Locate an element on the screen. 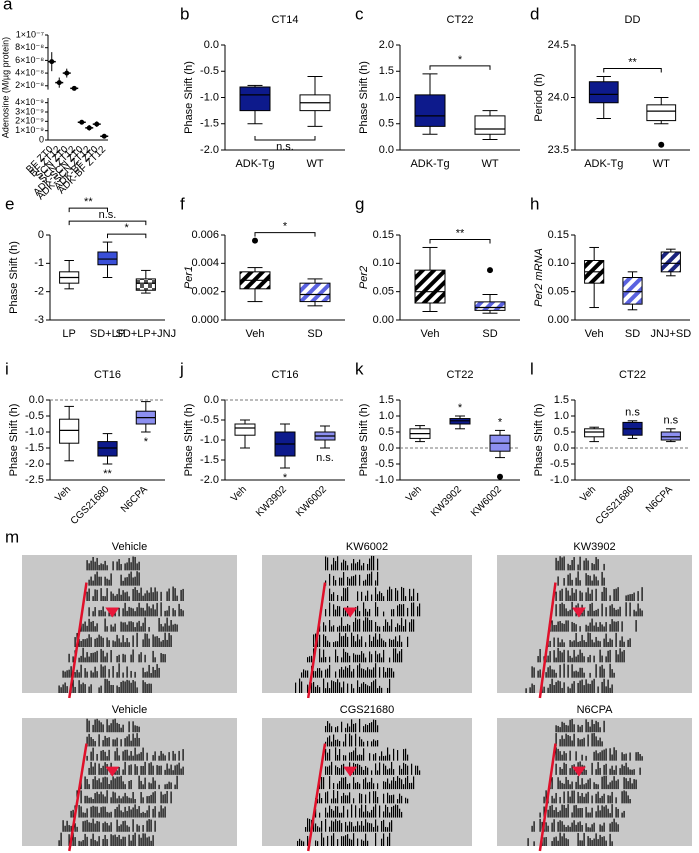 The width and height of the screenshot is (699, 853). y-tick-label: 4×10⁻⁹ is located at coordinates (29, 102).